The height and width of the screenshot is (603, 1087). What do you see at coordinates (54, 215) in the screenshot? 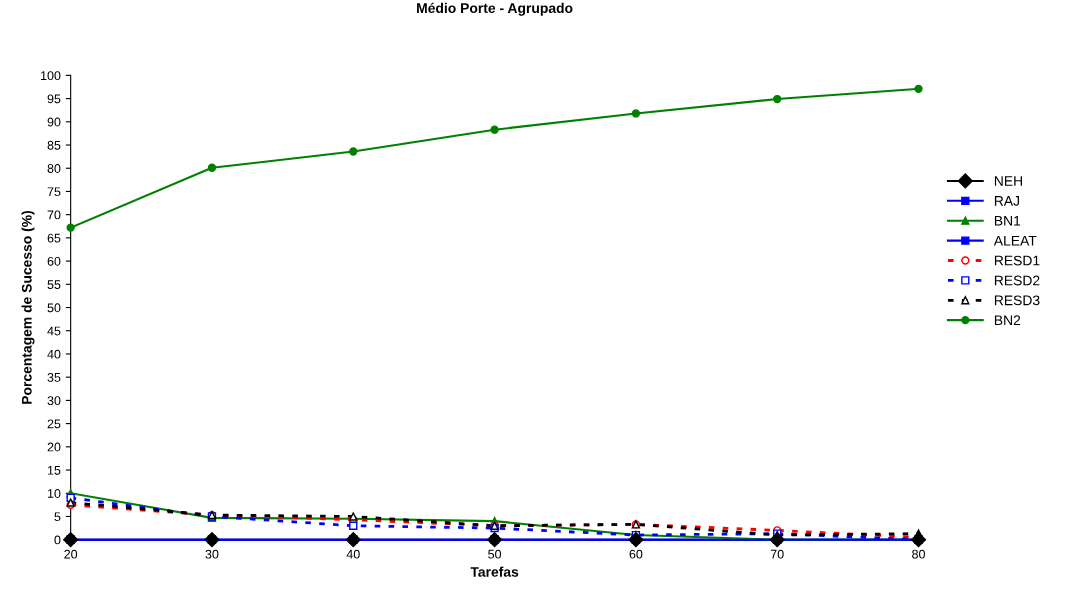
I see `y-tick-label: 70` at bounding box center [54, 215].